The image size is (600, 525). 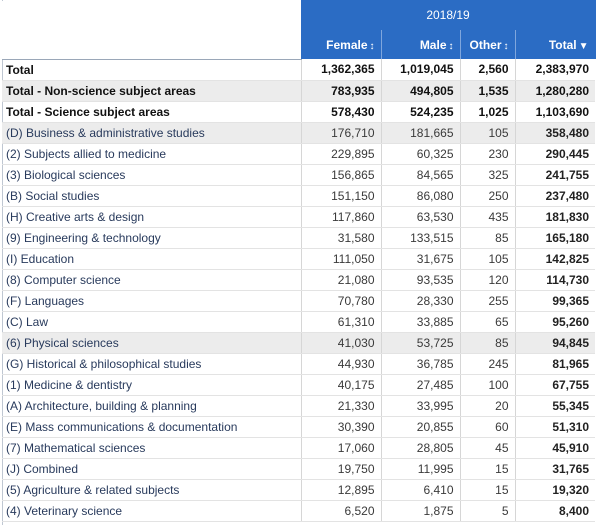 What do you see at coordinates (487, 385) in the screenshot?
I see `other-cell: 100` at bounding box center [487, 385].